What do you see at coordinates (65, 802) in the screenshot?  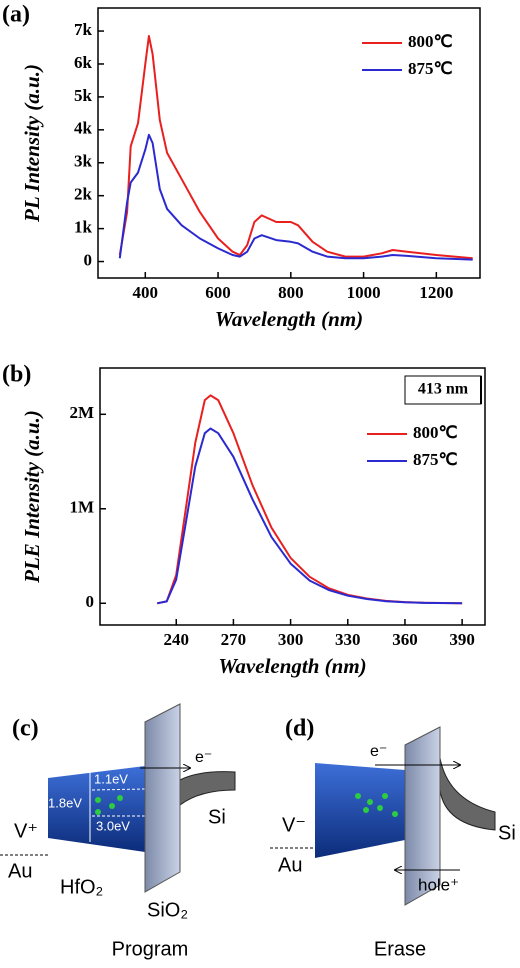 I see `text: 1.8eV` at bounding box center [65, 802].